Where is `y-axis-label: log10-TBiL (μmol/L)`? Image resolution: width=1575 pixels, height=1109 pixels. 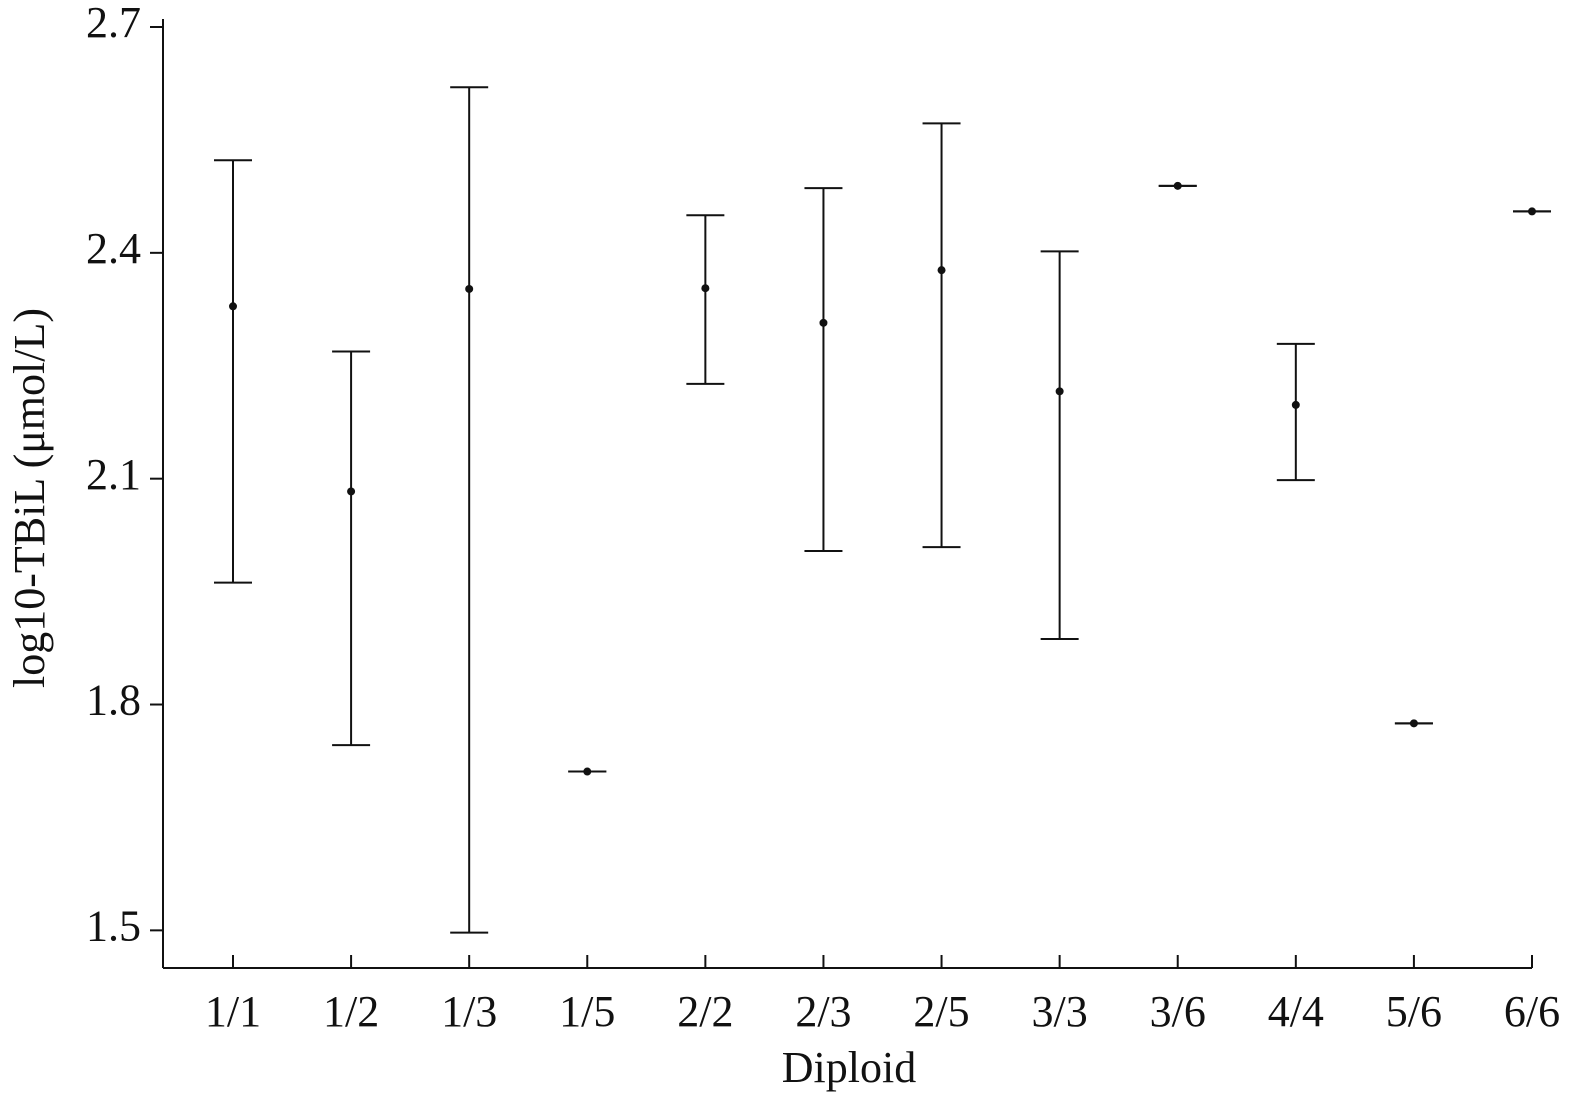
y-axis-label: log10-TBiL (μmol/L) is located at coordinates (29, 498).